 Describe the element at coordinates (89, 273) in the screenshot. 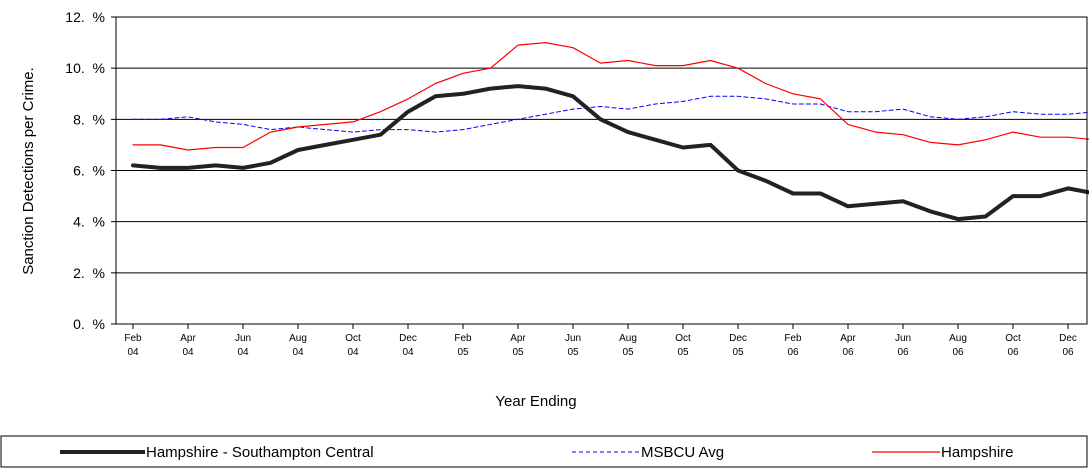

I see `y-tick-label: 2. %` at that location.